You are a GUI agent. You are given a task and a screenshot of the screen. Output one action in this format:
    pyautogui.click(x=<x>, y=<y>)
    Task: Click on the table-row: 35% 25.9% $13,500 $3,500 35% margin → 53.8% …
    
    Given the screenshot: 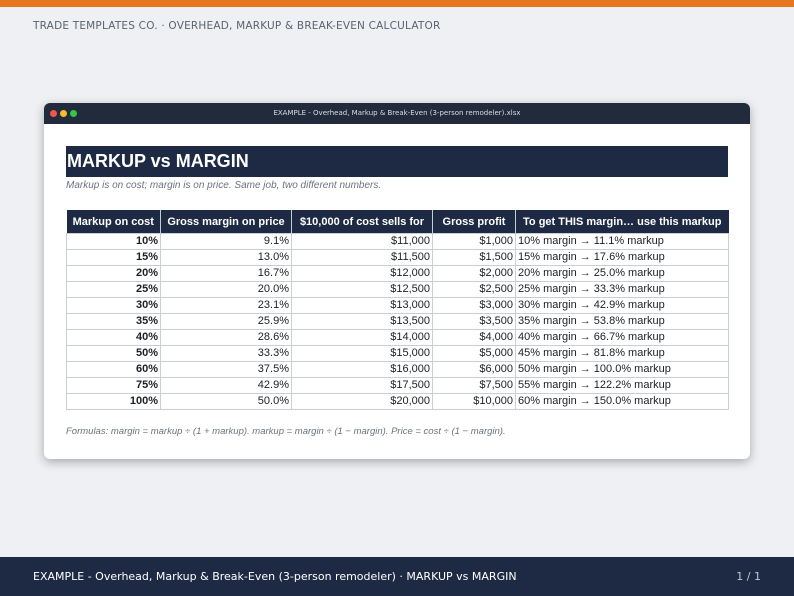 What is the action you would take?
    pyautogui.click(x=397, y=321)
    